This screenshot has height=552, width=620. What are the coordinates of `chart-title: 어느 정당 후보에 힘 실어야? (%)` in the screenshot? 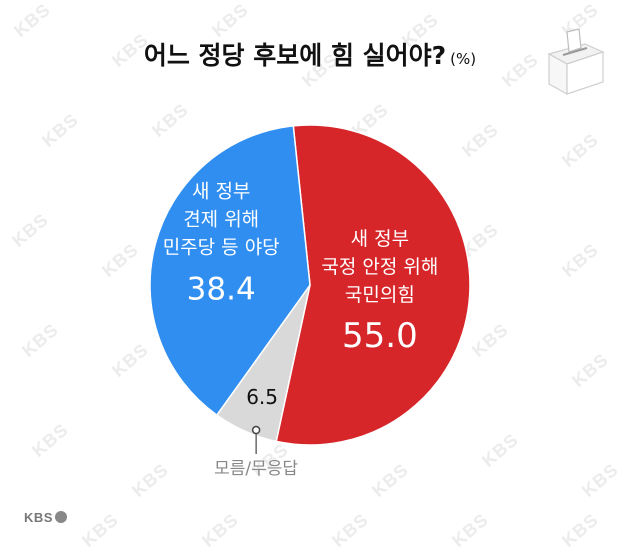 It's located at (310, 54).